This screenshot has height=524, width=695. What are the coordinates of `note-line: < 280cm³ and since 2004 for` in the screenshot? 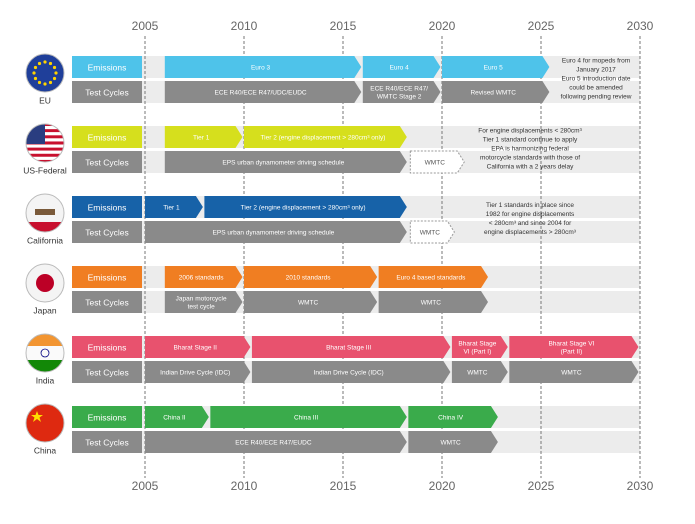 It's located at (530, 223).